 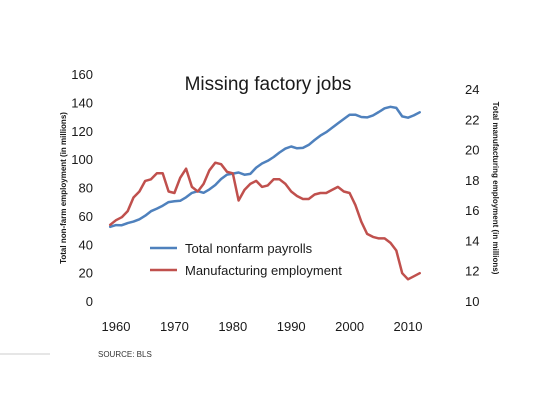 What do you see at coordinates (249, 248) in the screenshot?
I see `legend-label-nonfarm: Total nonfarm payrolls` at bounding box center [249, 248].